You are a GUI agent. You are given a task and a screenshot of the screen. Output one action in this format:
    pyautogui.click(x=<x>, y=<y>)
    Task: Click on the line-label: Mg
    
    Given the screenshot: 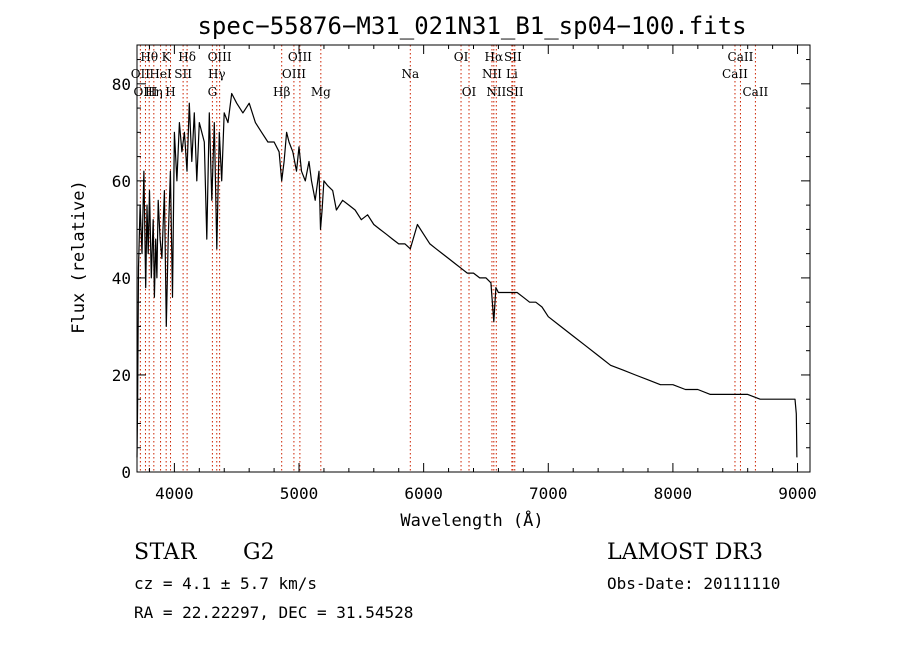 What is the action you would take?
    pyautogui.click(x=321, y=92)
    